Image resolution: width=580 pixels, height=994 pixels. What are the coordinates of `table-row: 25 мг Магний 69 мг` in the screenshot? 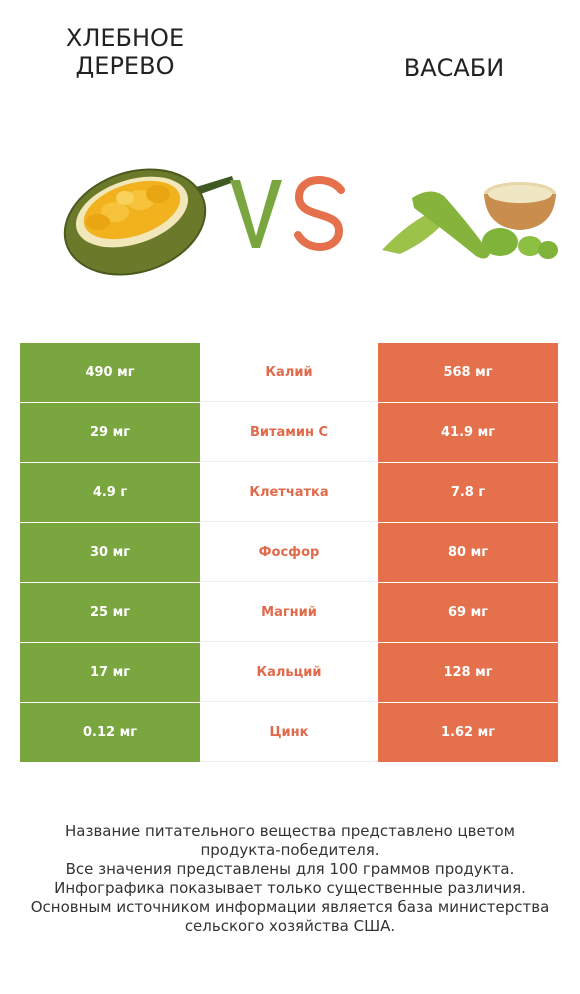 It's located at (289, 613).